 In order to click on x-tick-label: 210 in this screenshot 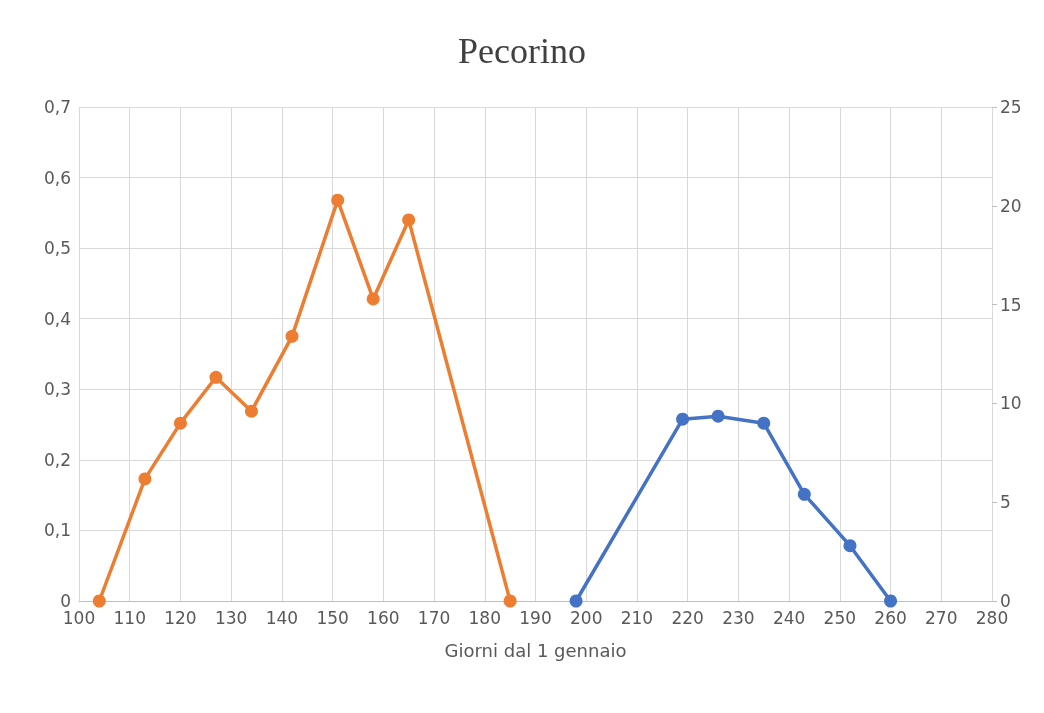, I will do `click(637, 617)`.